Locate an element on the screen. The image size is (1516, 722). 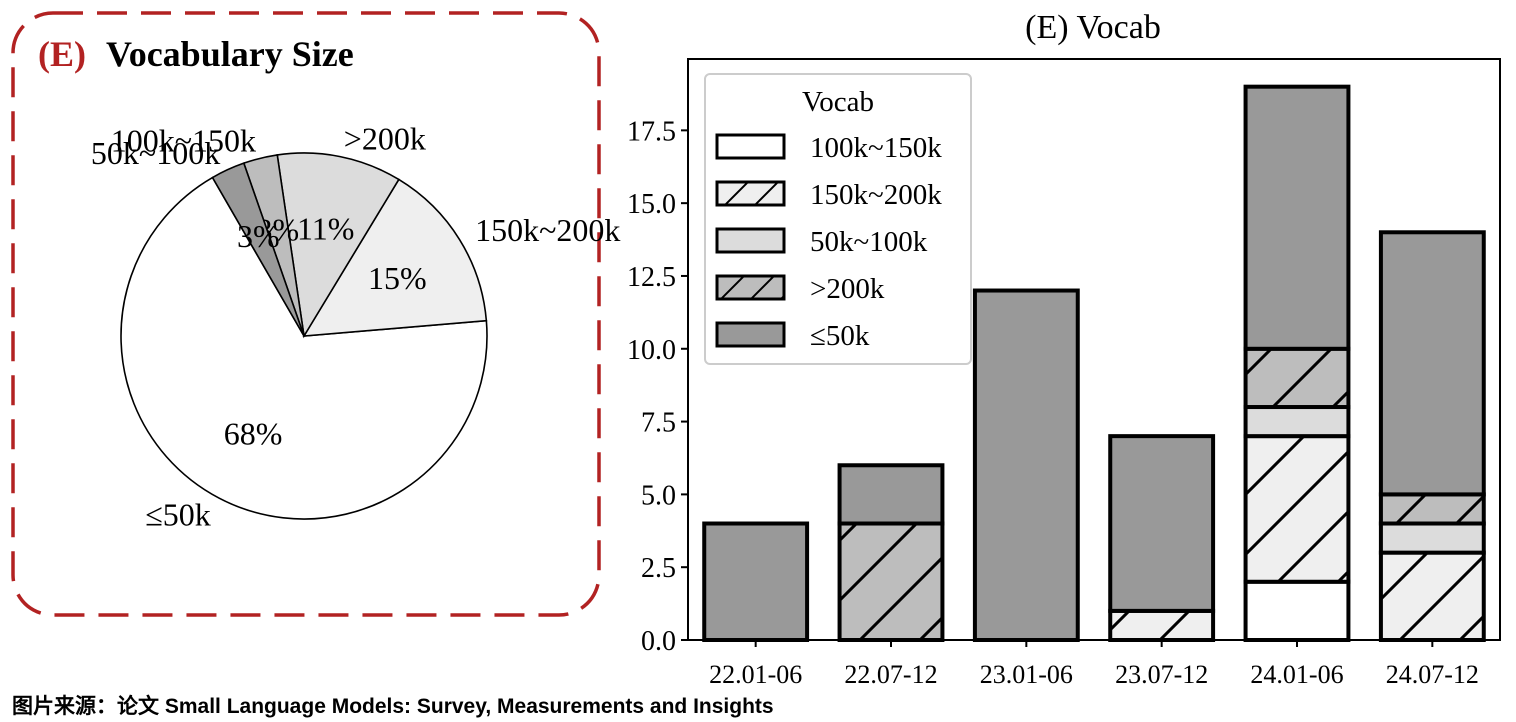
y-tick-label: 5.0 is located at coordinates (658, 495).